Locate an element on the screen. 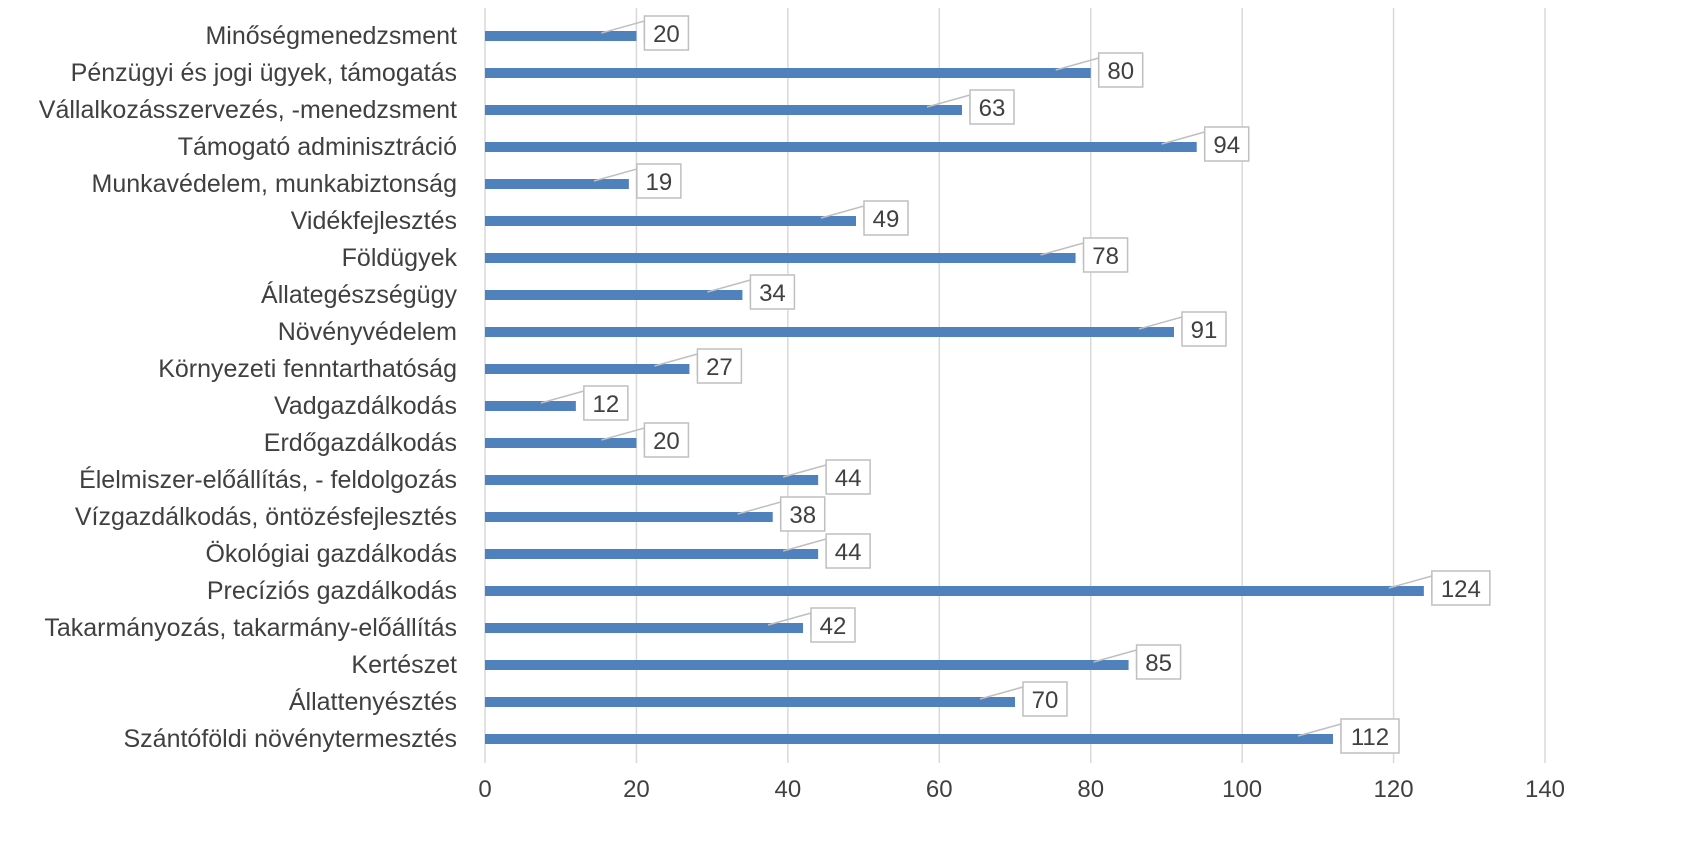 Image resolution: width=1693 pixels, height=860 pixels. category-label: Támogató adminisztráció is located at coordinates (317, 147).